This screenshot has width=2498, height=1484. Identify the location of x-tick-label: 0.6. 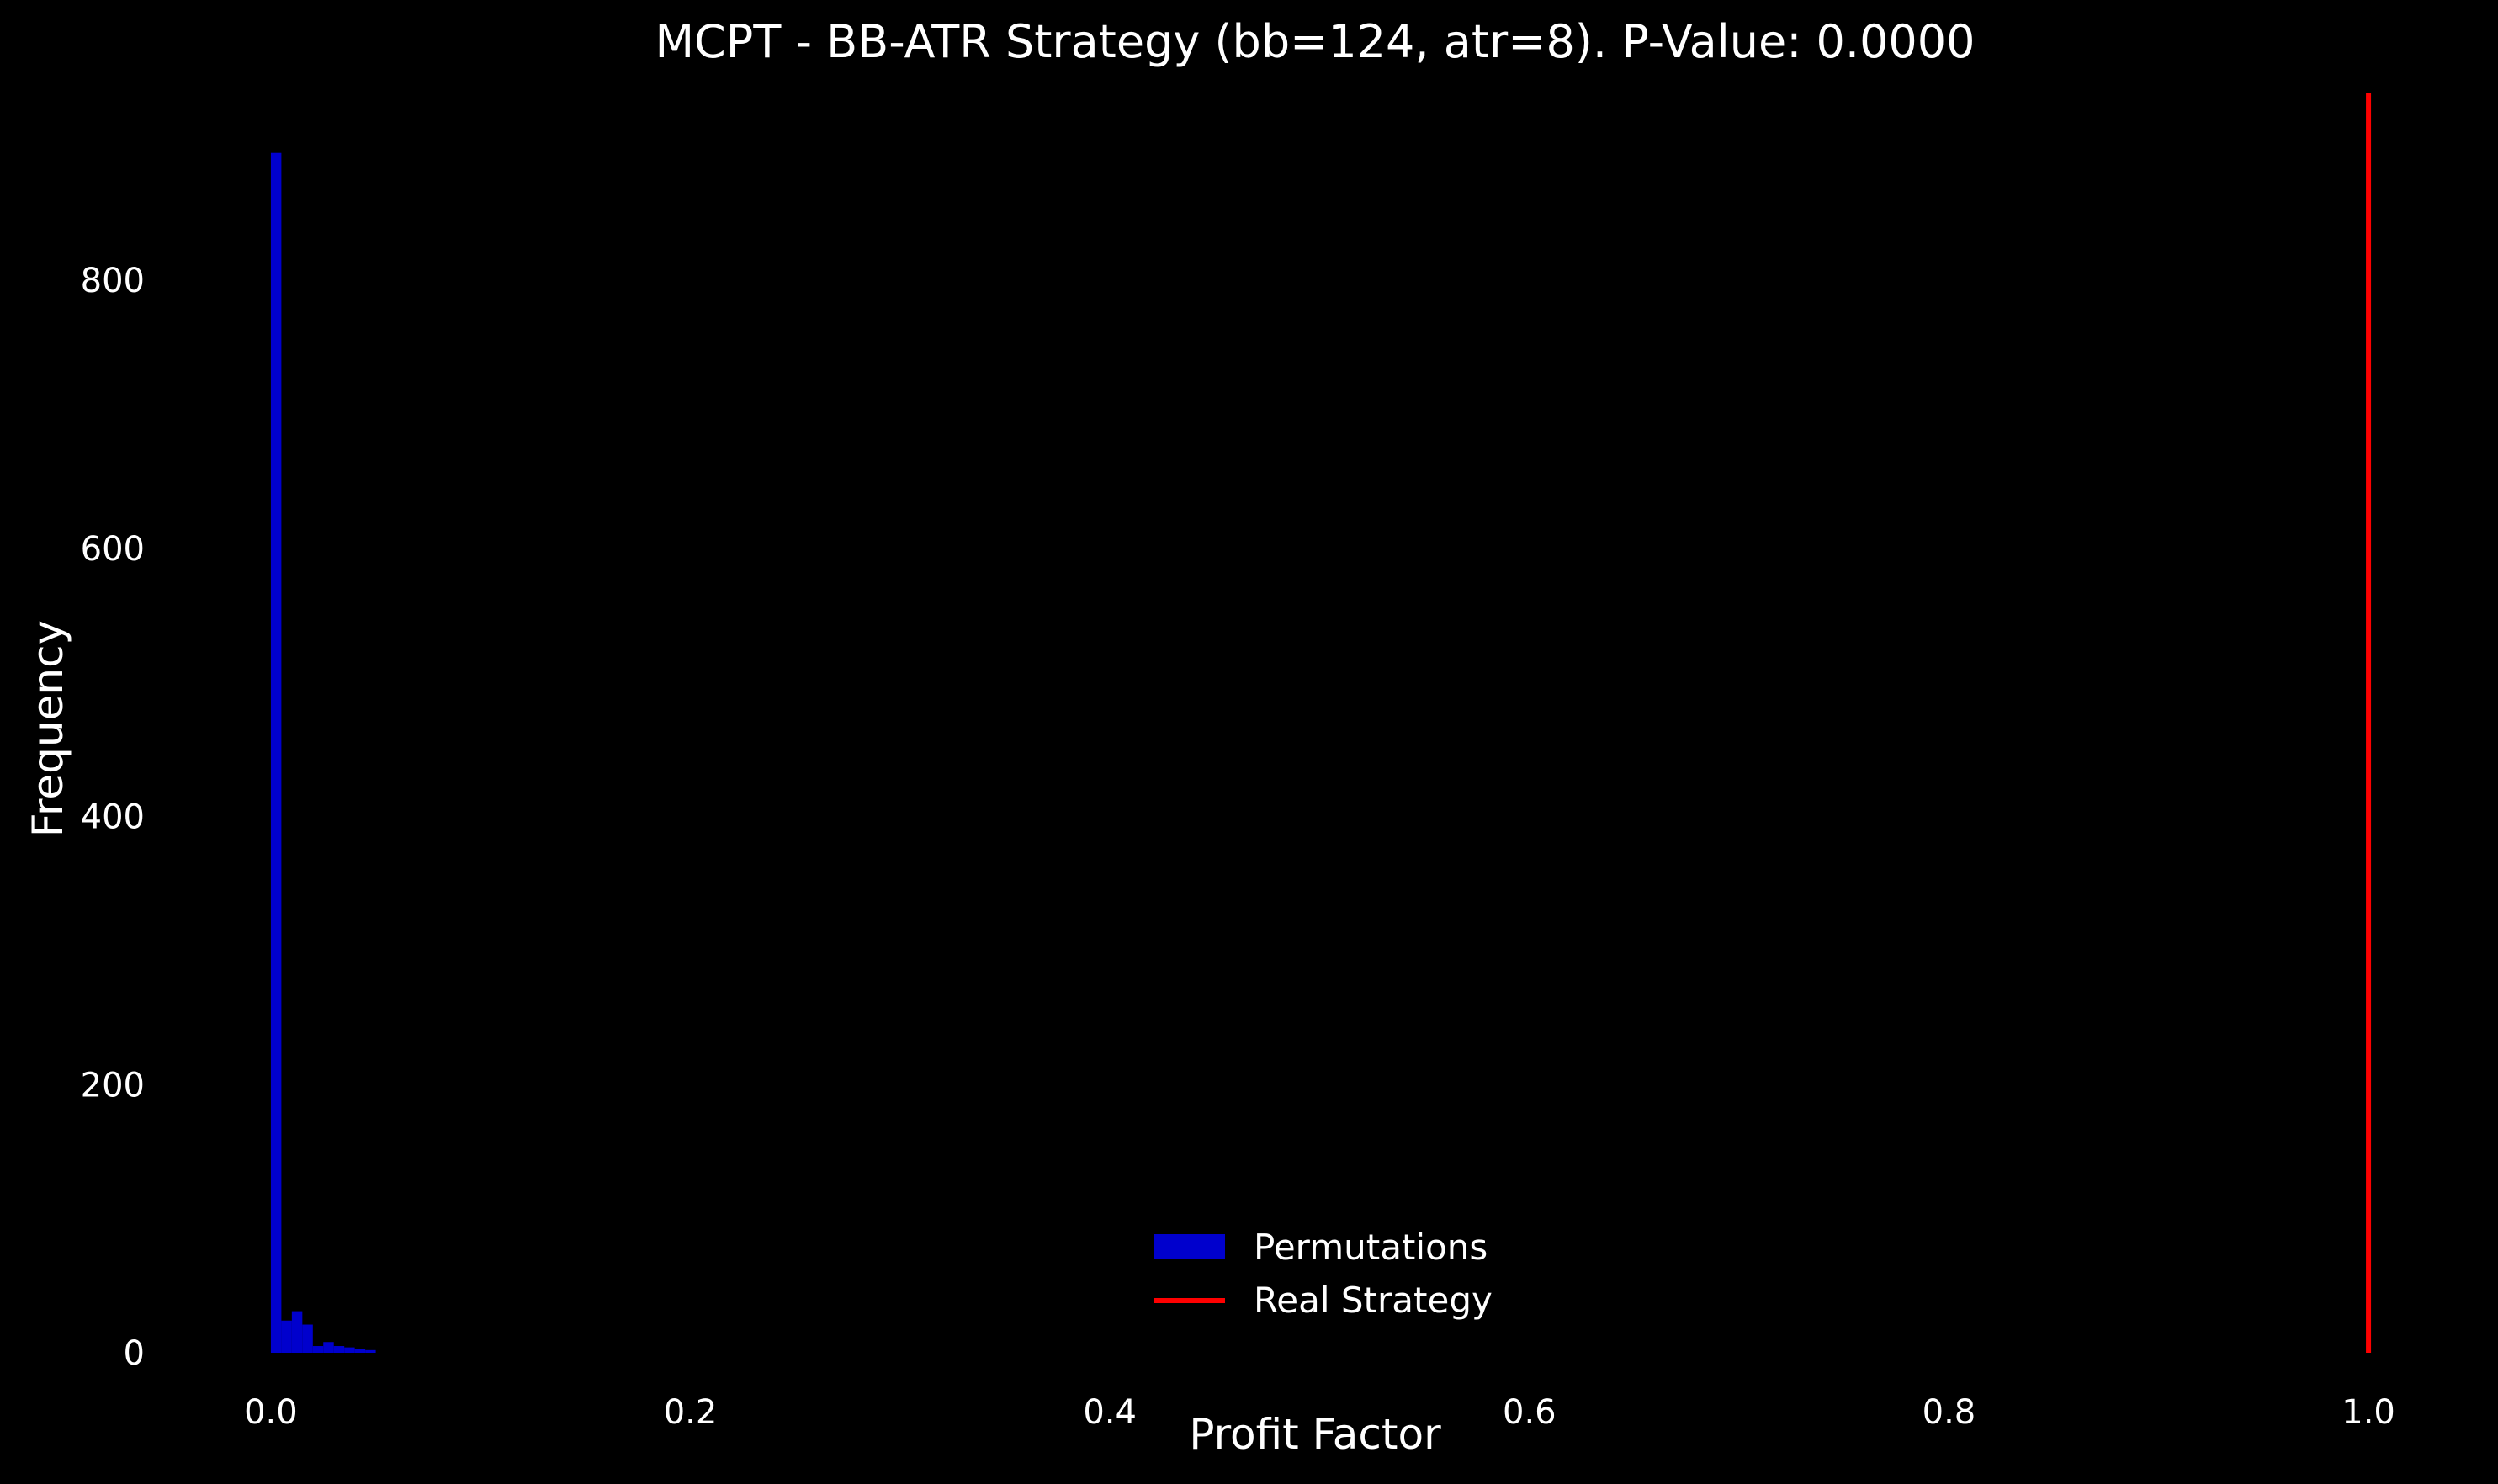
(1530, 1412).